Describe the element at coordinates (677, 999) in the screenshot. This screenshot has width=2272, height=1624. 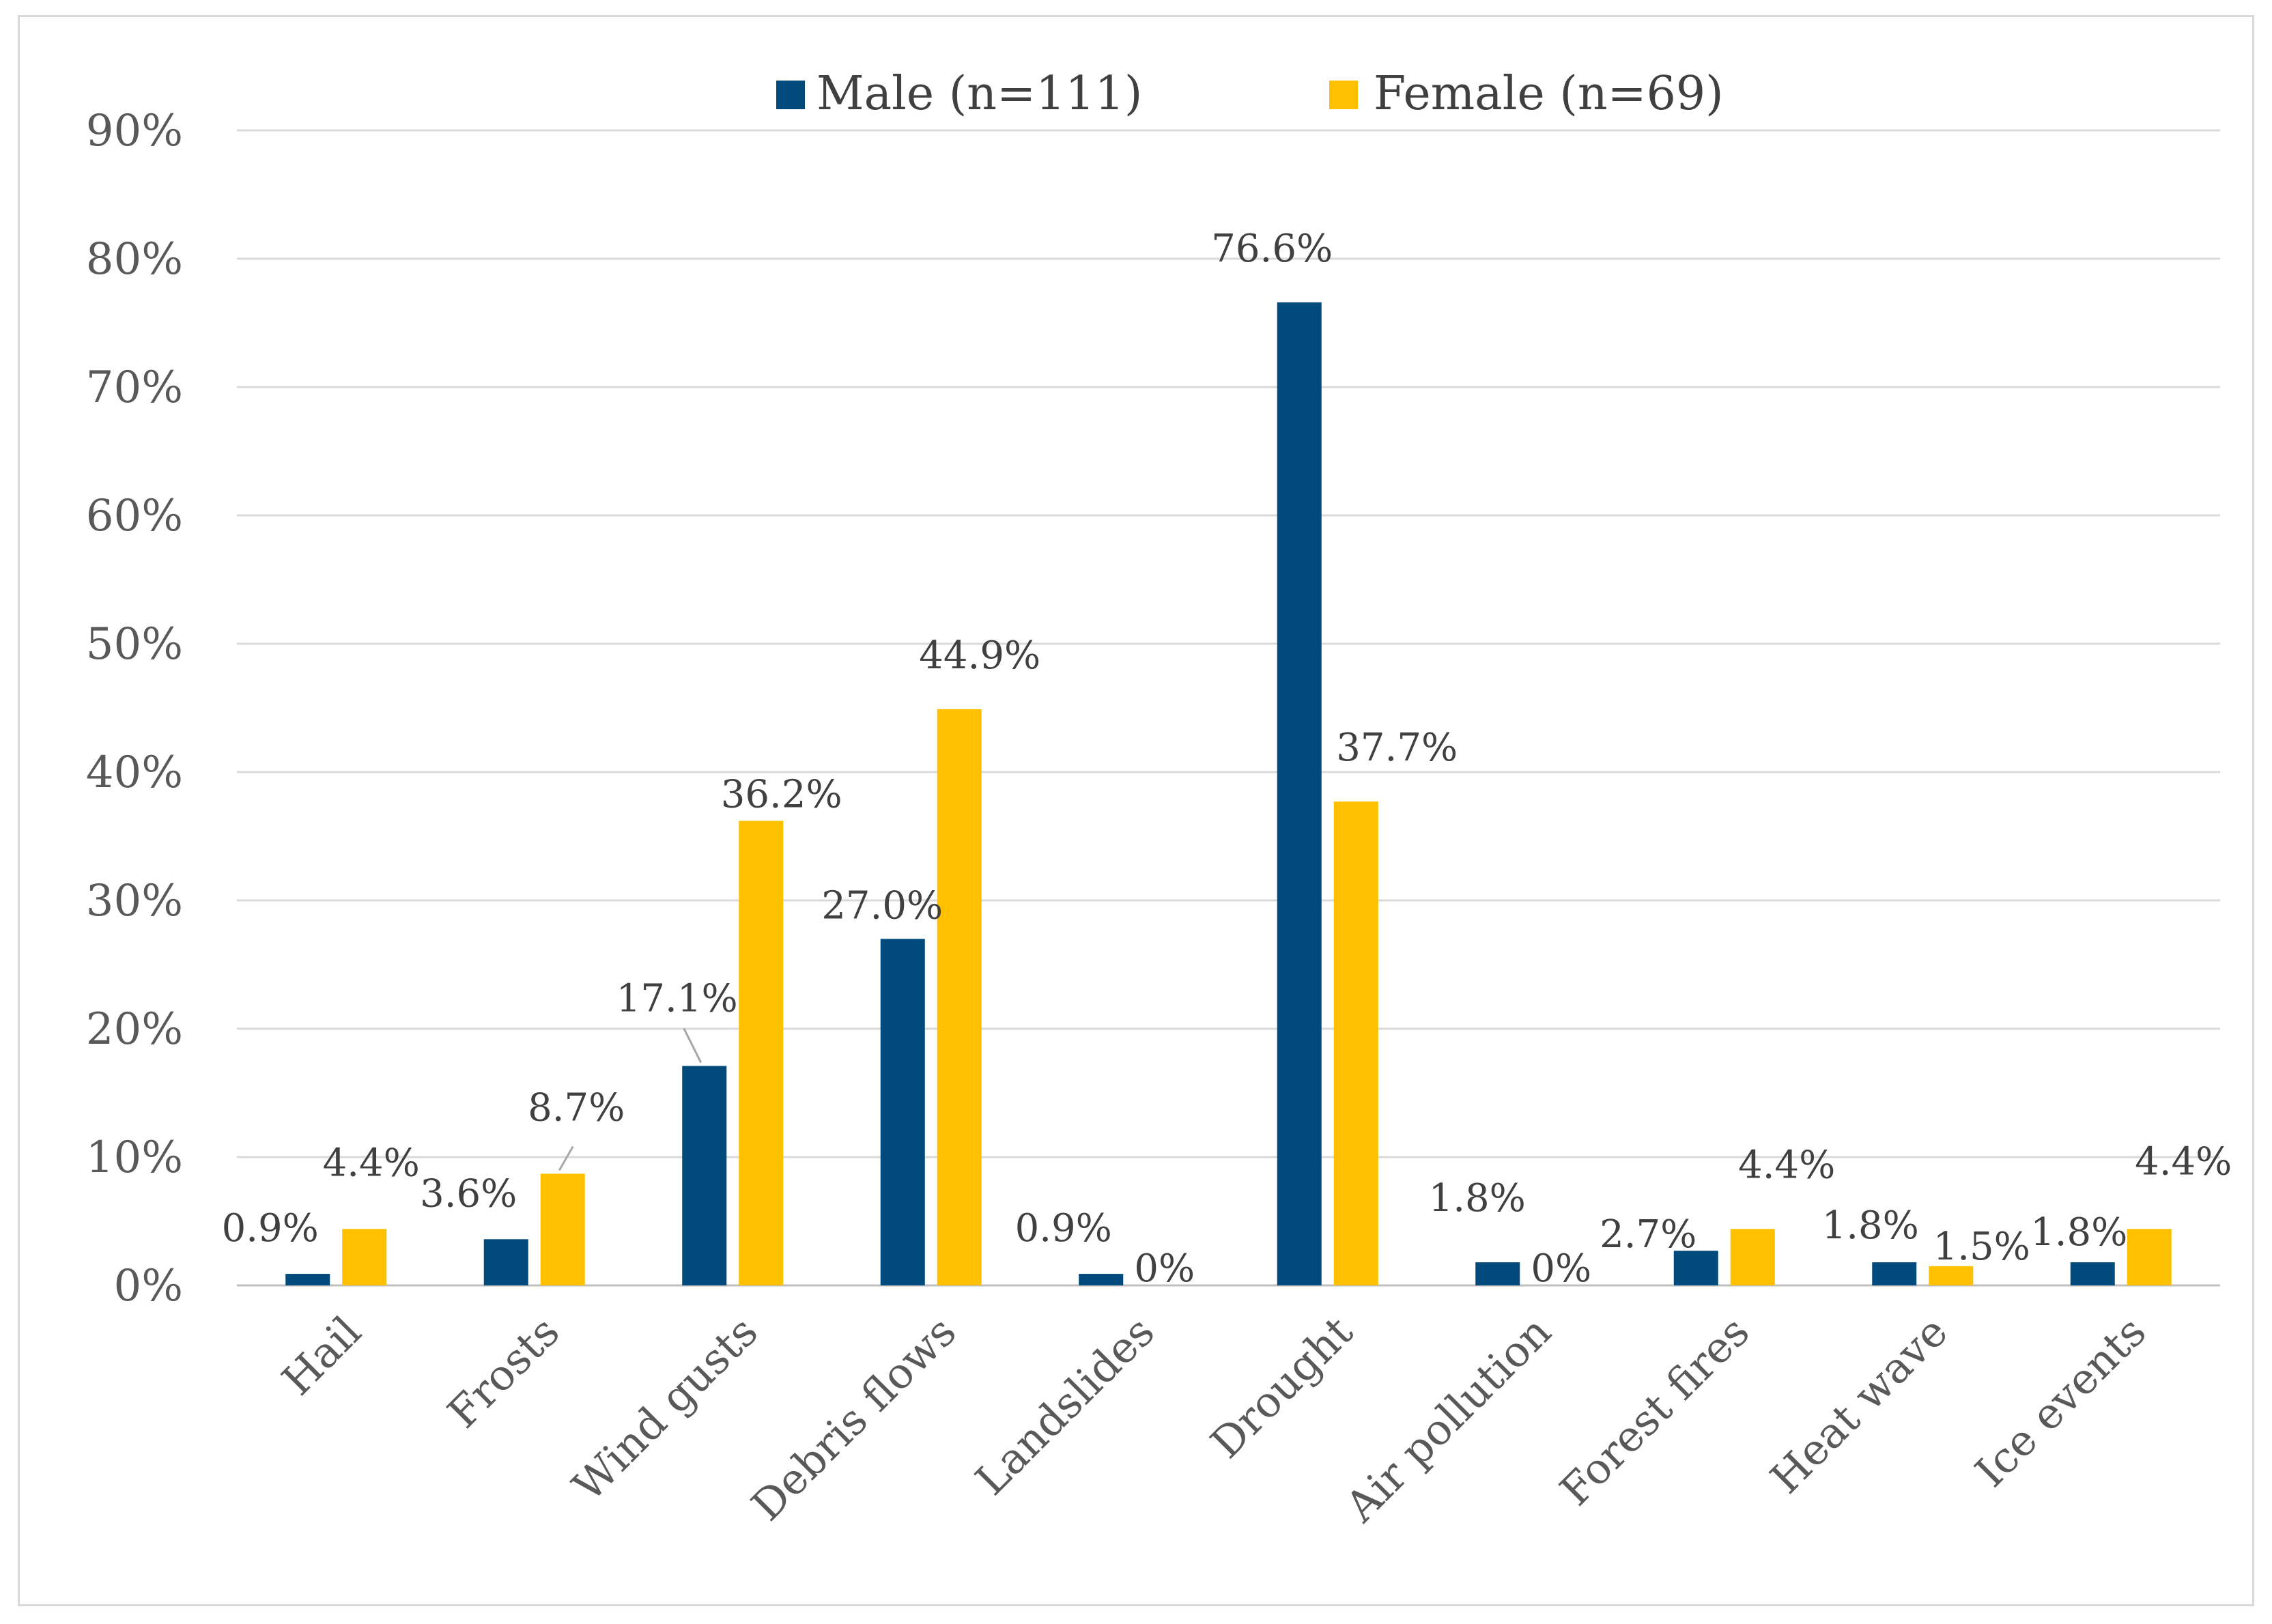
I see `data-label-male: 17.1%` at that location.